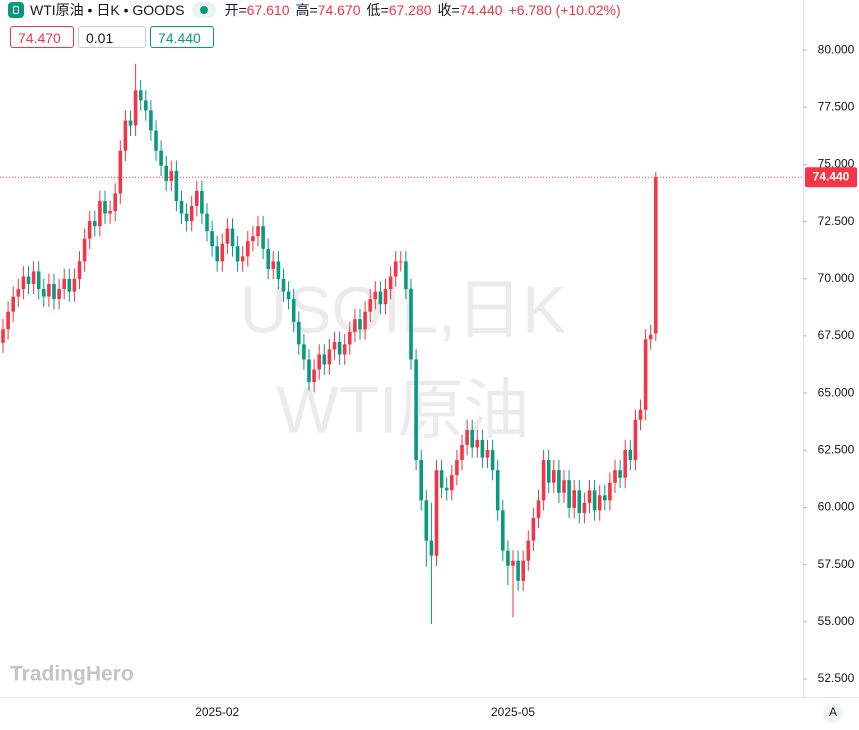 This screenshot has width=859, height=730. Describe the element at coordinates (182, 37) in the screenshot. I see `buy-price: 74.440` at that location.